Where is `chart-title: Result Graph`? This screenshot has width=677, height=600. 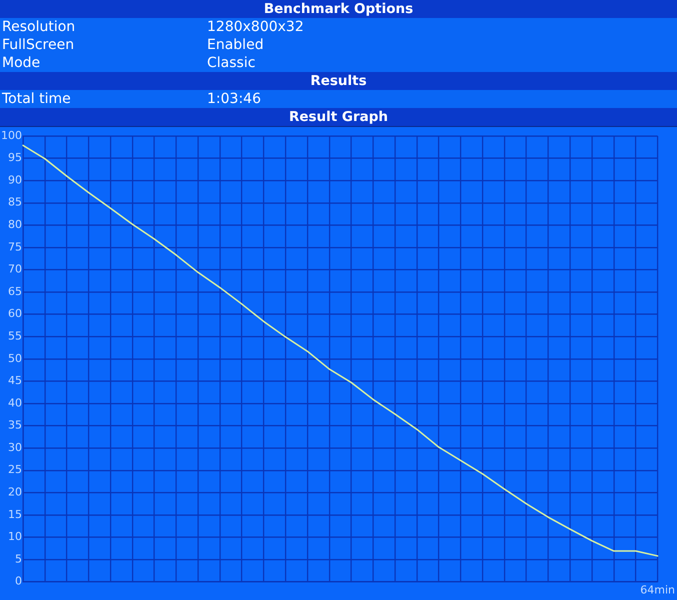
chart-title: Result Graph is located at coordinates (338, 117).